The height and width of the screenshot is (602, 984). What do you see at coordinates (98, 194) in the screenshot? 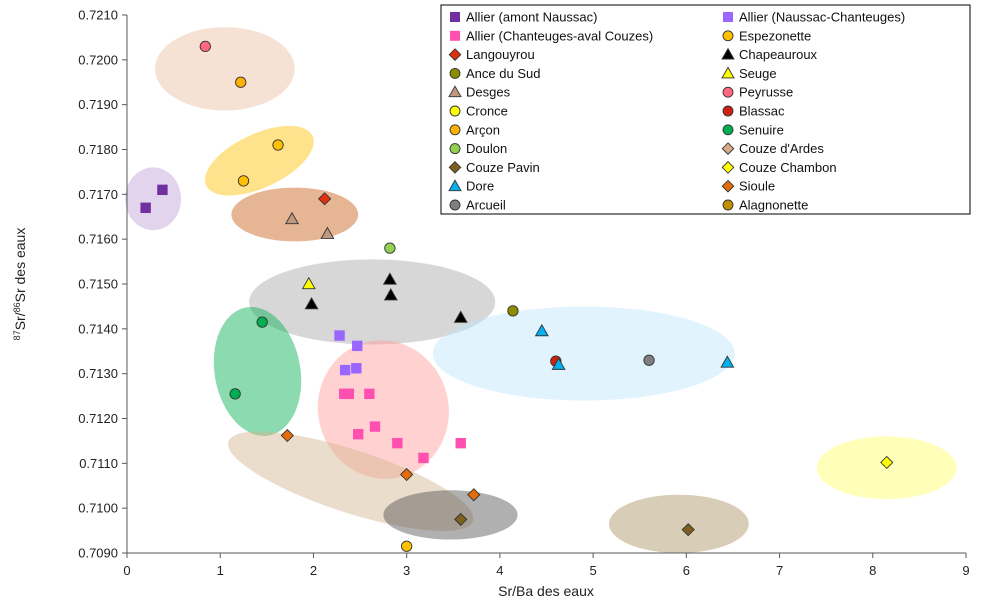
I see `y-tick-label: 0.7170` at bounding box center [98, 194].